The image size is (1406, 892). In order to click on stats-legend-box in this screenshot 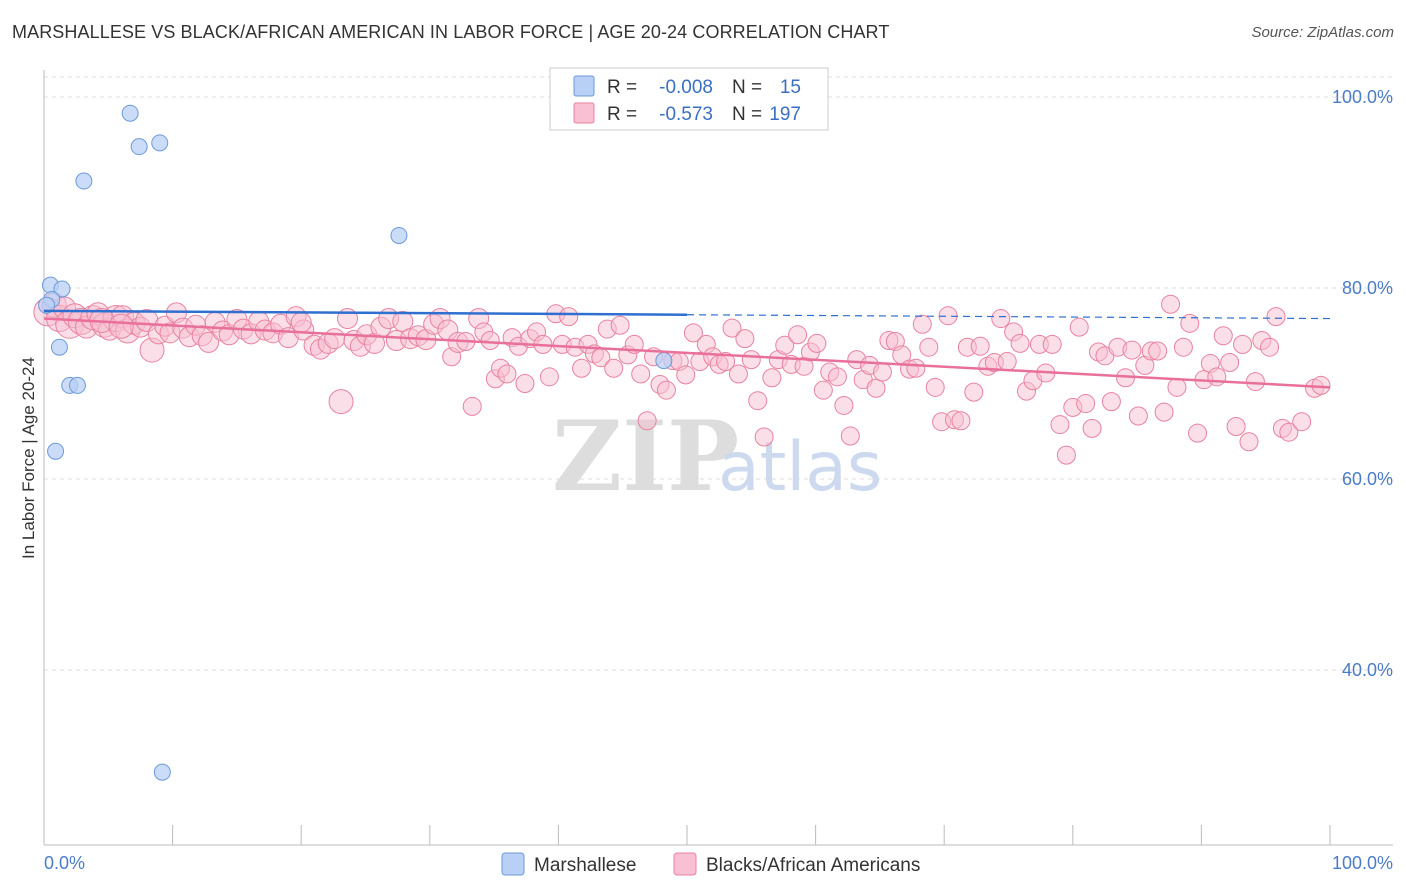, I will do `click(689, 99)`.